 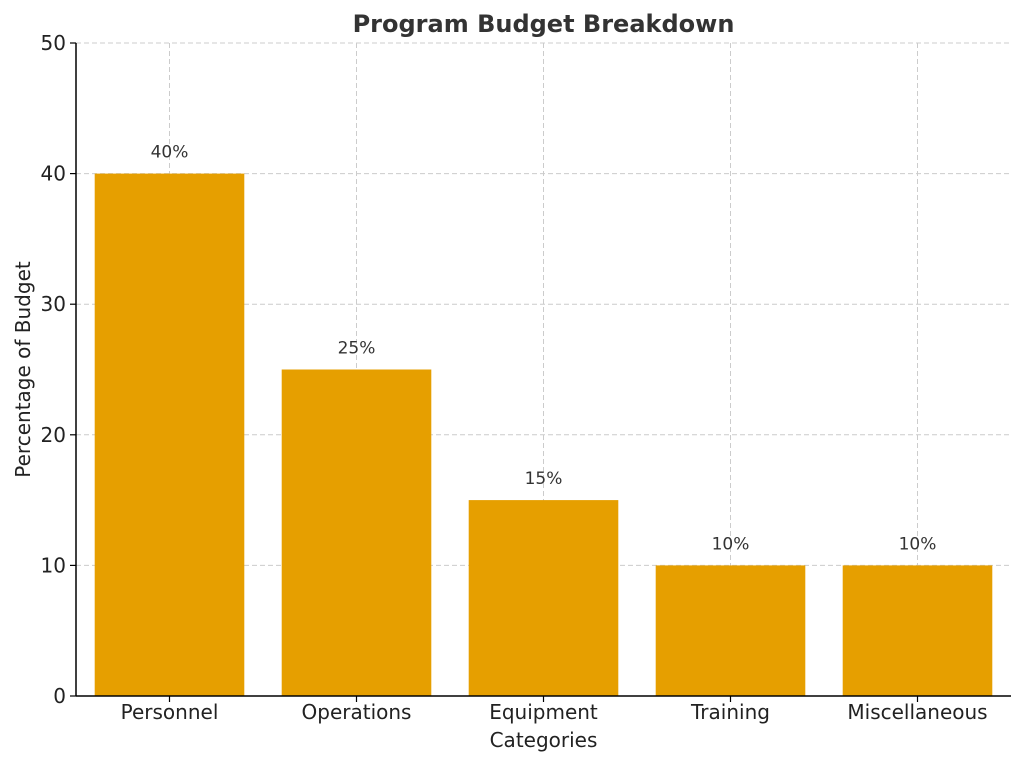 What do you see at coordinates (356, 532) in the screenshot?
I see `bar-operations` at bounding box center [356, 532].